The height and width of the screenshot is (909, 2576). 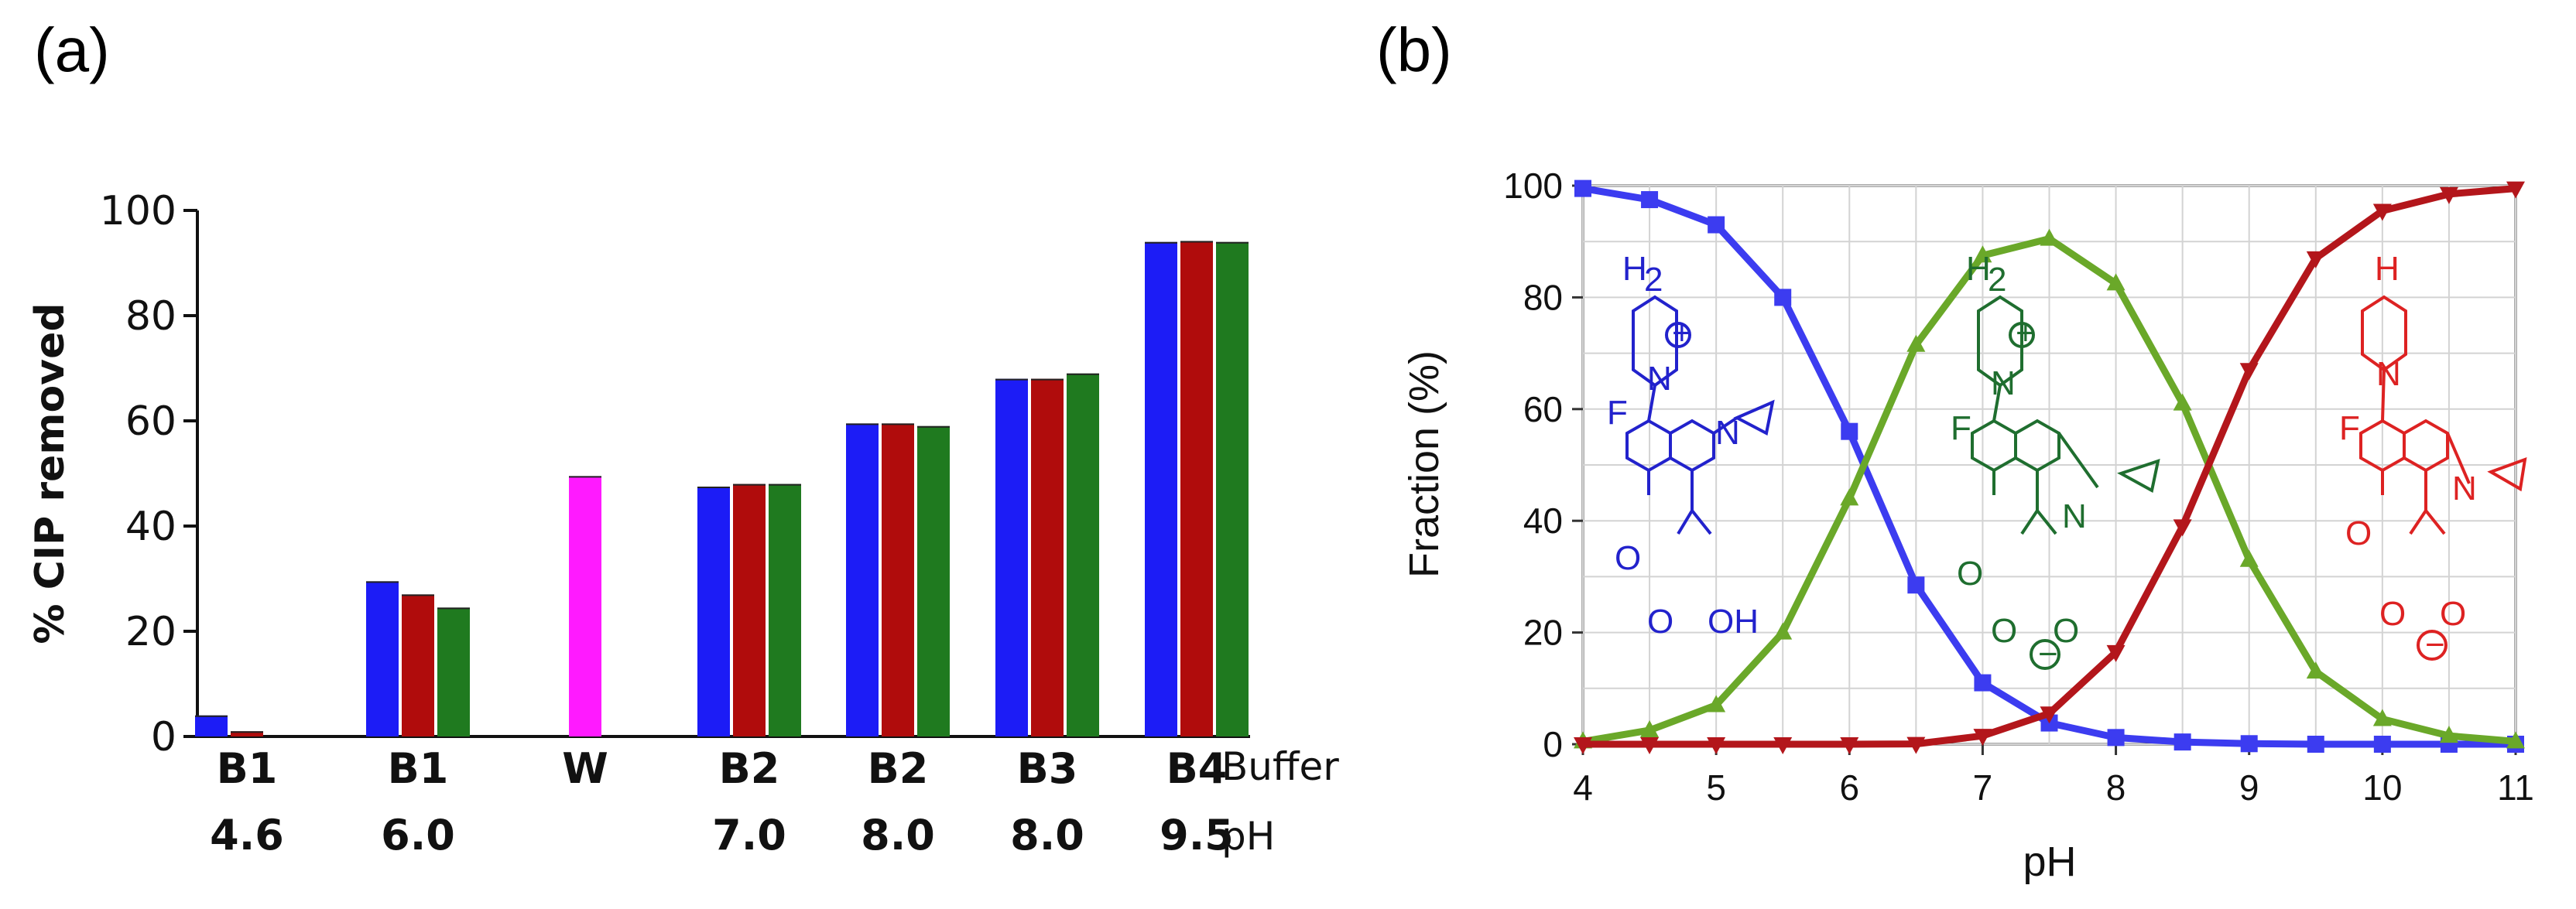 I want to click on anionic-f: F, so click(x=2349, y=428).